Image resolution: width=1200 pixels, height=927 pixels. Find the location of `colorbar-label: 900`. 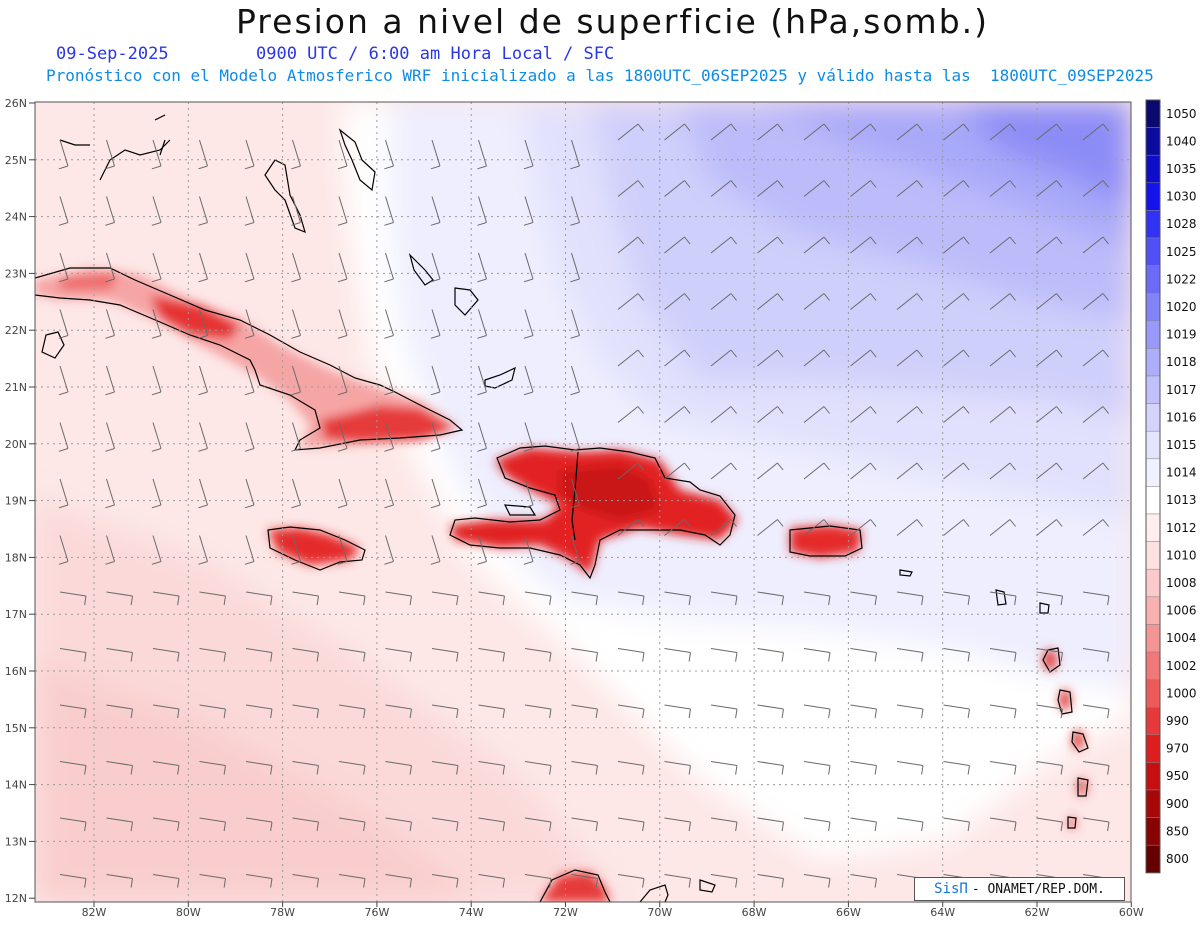

colorbar-label: 900 is located at coordinates (1177, 804).